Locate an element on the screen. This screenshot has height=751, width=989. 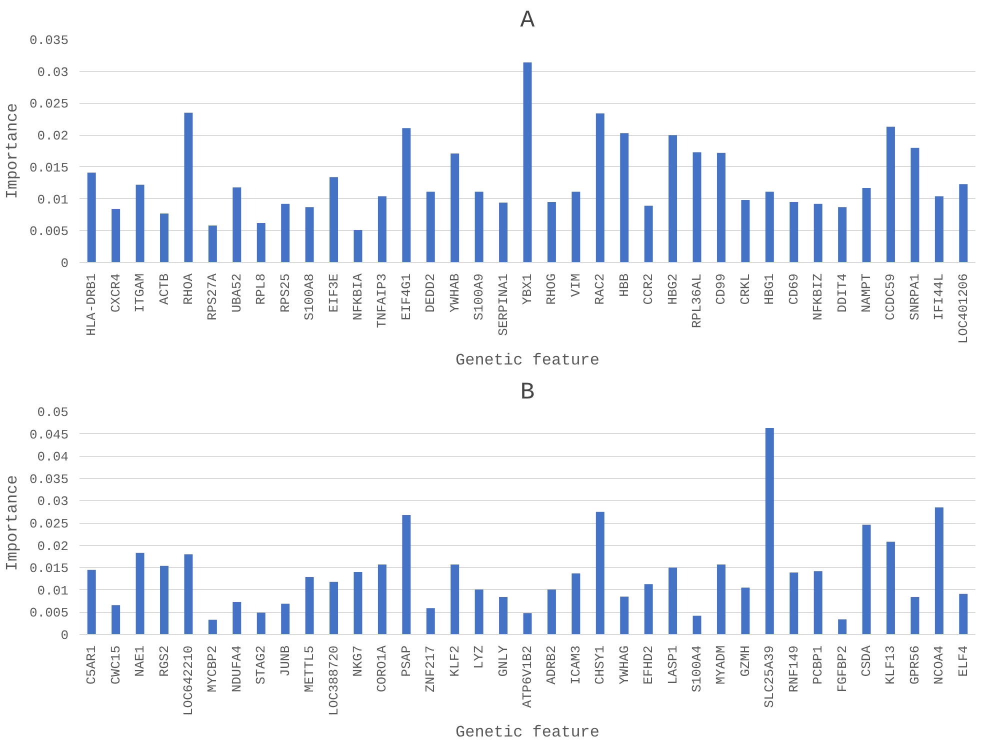
y-tick-label: 0.02 is located at coordinates (53, 546).